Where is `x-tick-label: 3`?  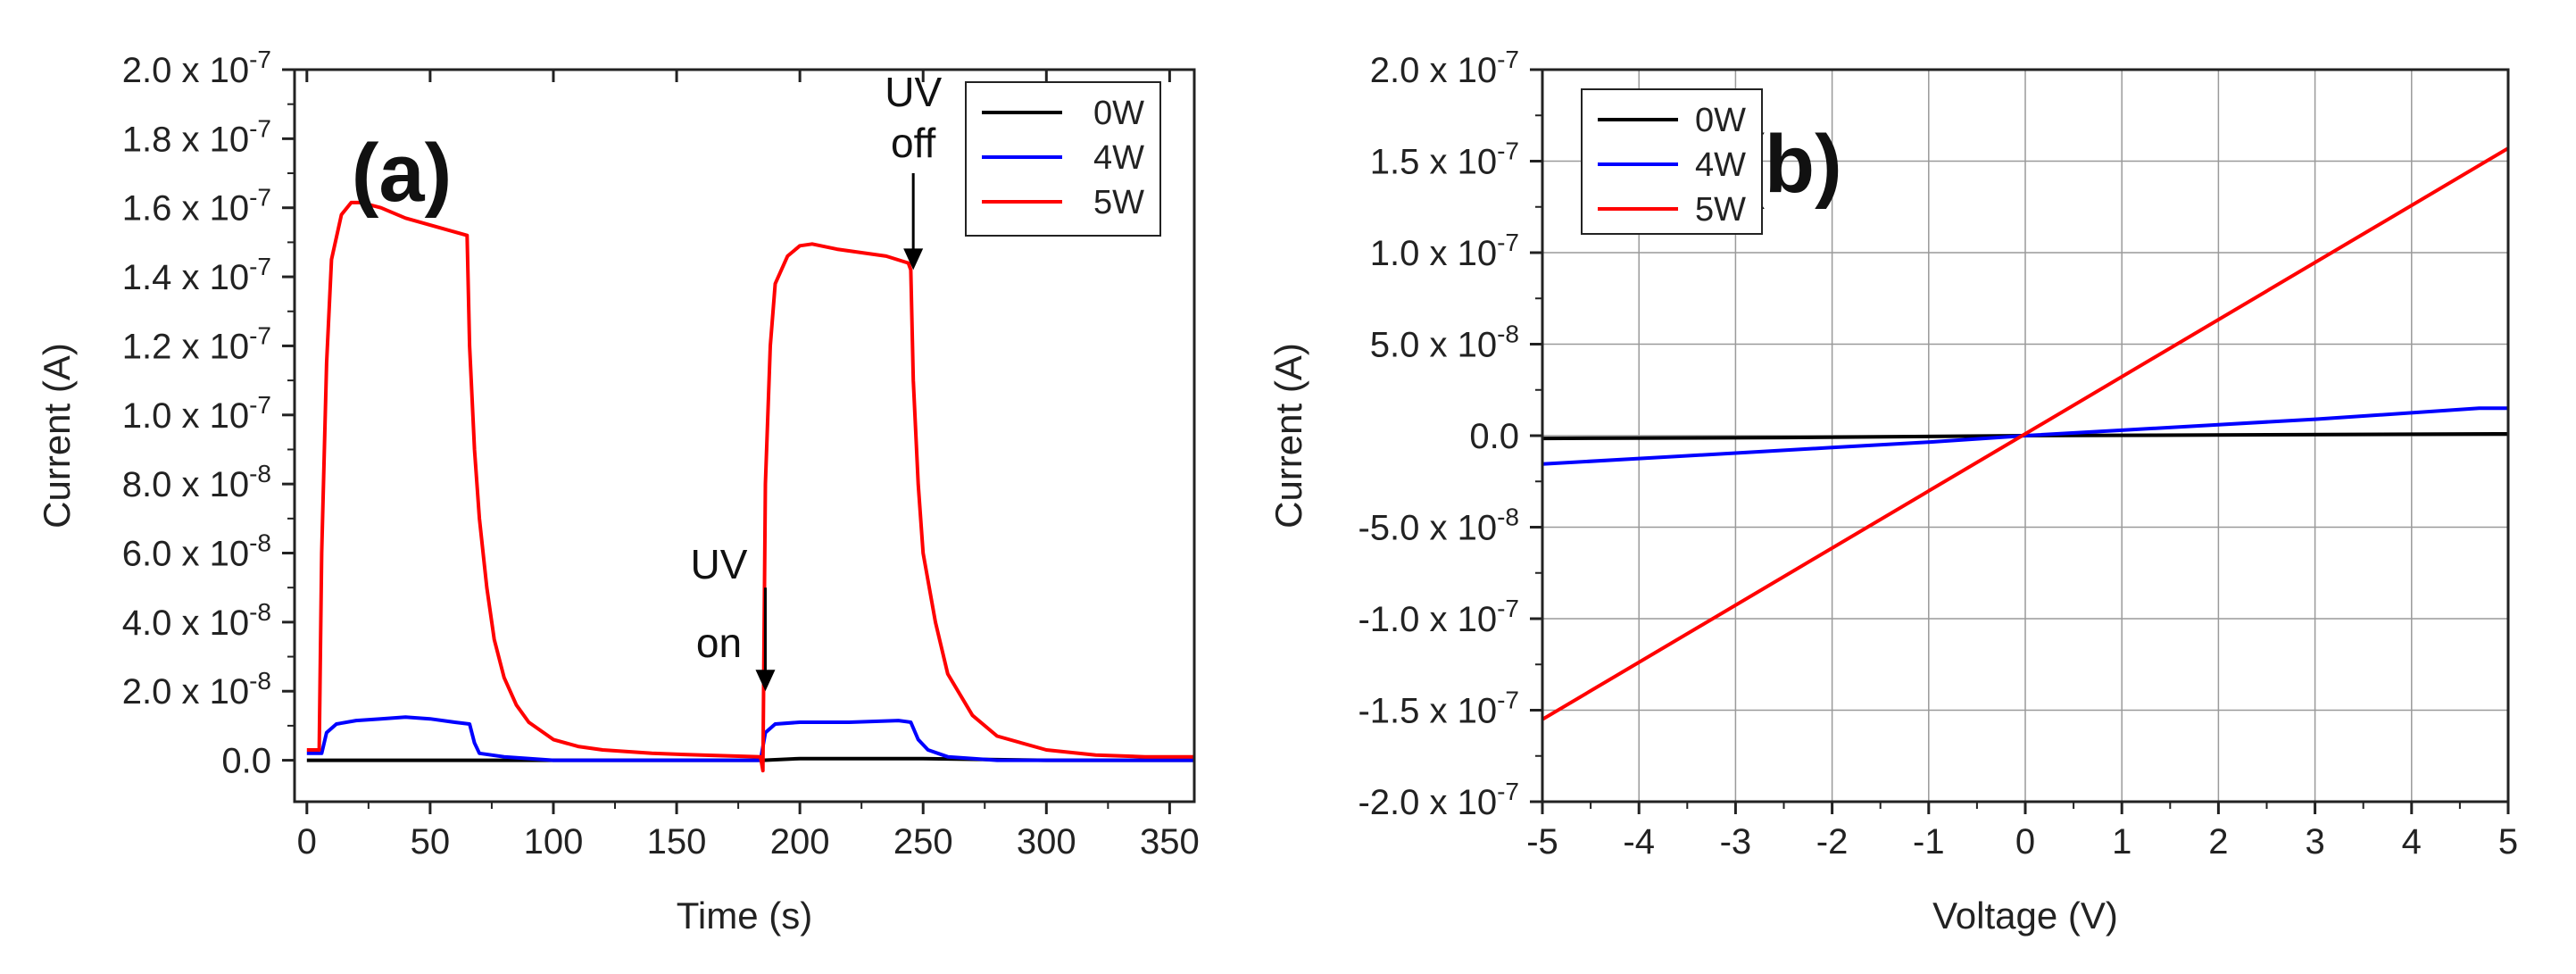
x-tick-label: 3 is located at coordinates (2314, 842).